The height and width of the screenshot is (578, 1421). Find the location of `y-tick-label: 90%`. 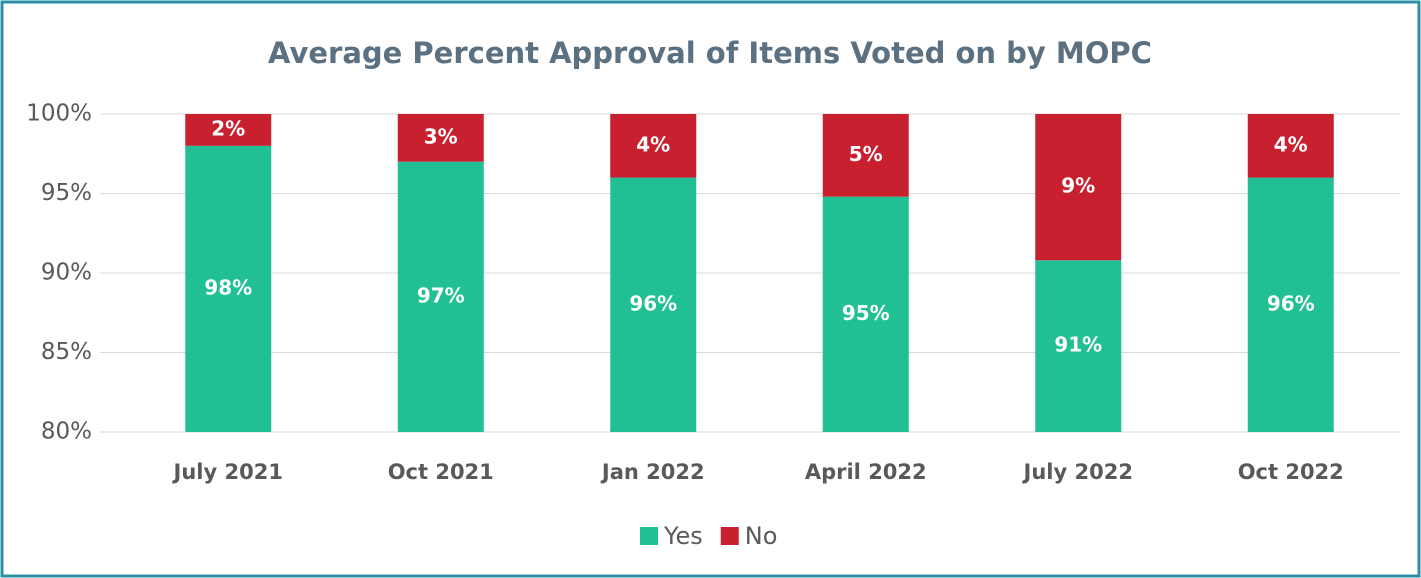

y-tick-label: 90% is located at coordinates (66, 273).